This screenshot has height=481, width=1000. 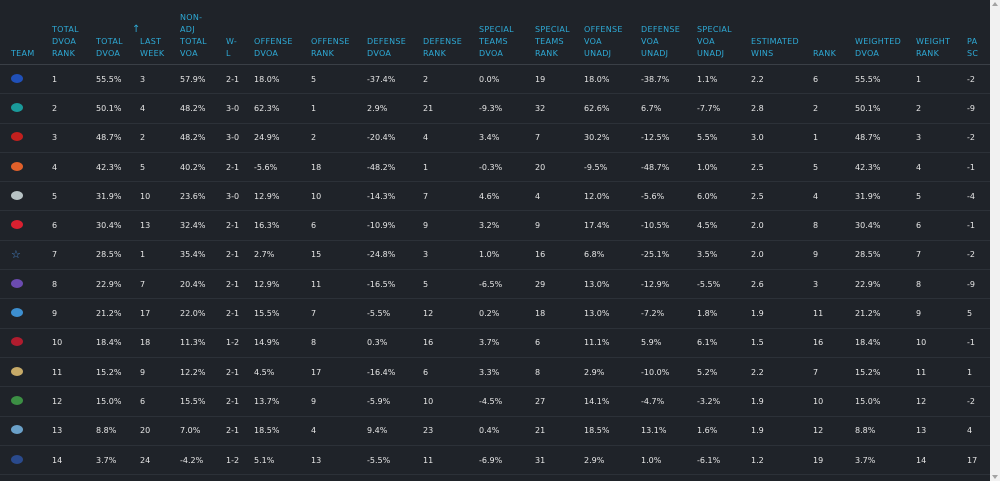 I want to click on table-cell: 9, so click(x=160, y=371).